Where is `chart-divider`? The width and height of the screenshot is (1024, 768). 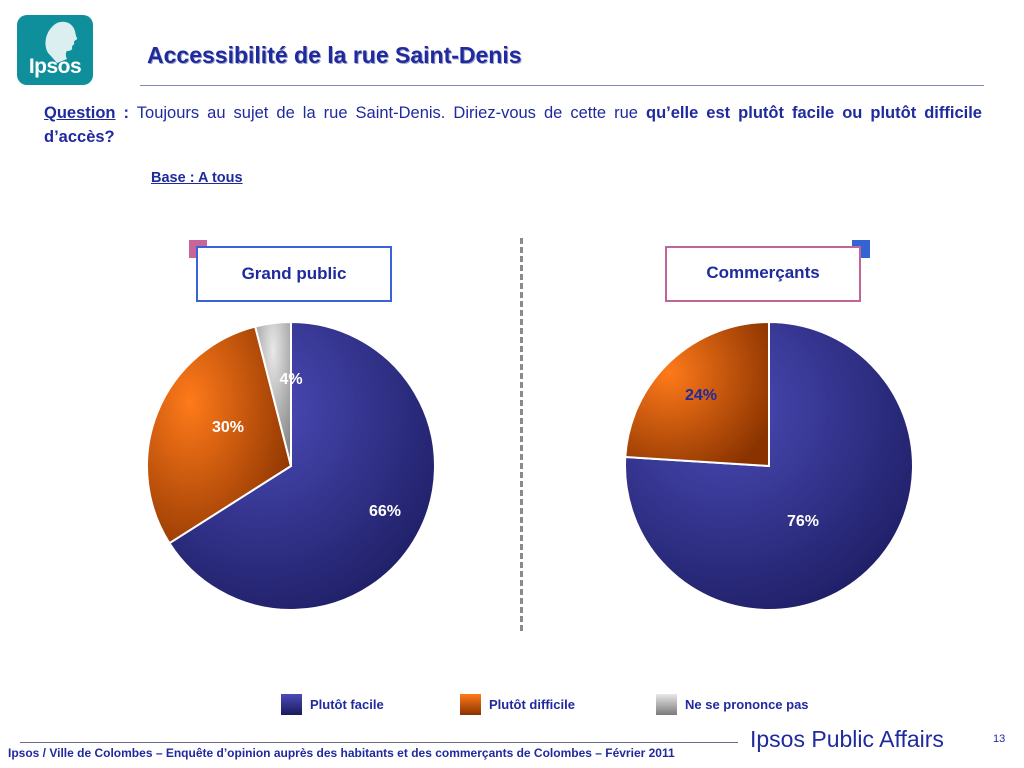 chart-divider is located at coordinates (521, 434).